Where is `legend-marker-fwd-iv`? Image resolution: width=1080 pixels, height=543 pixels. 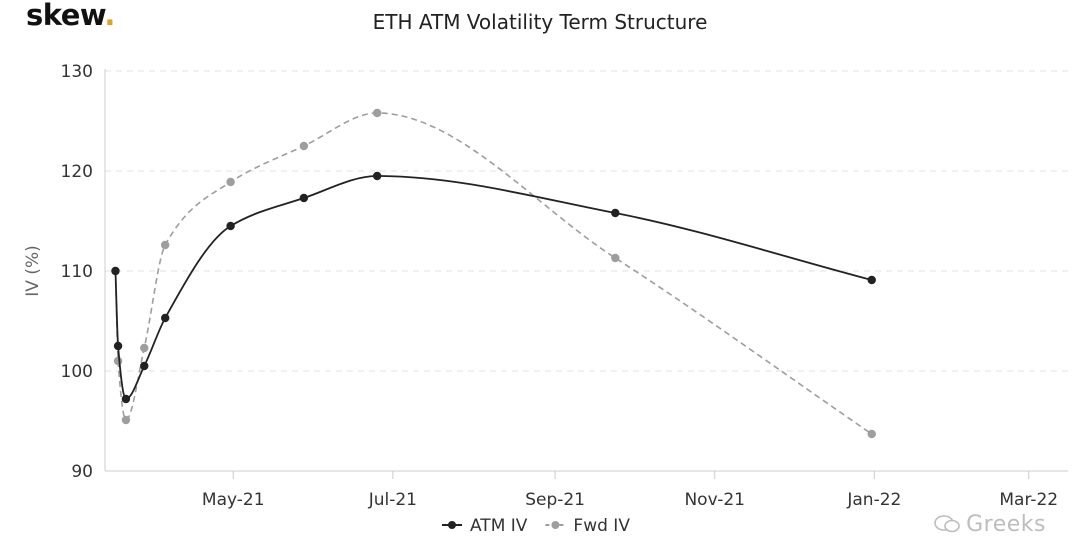
legend-marker-fwd-iv is located at coordinates (555, 525).